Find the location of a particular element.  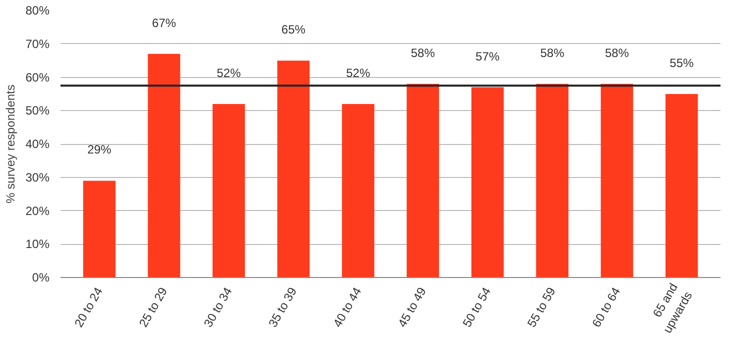

y-tick-label: 10% is located at coordinates (37, 244).